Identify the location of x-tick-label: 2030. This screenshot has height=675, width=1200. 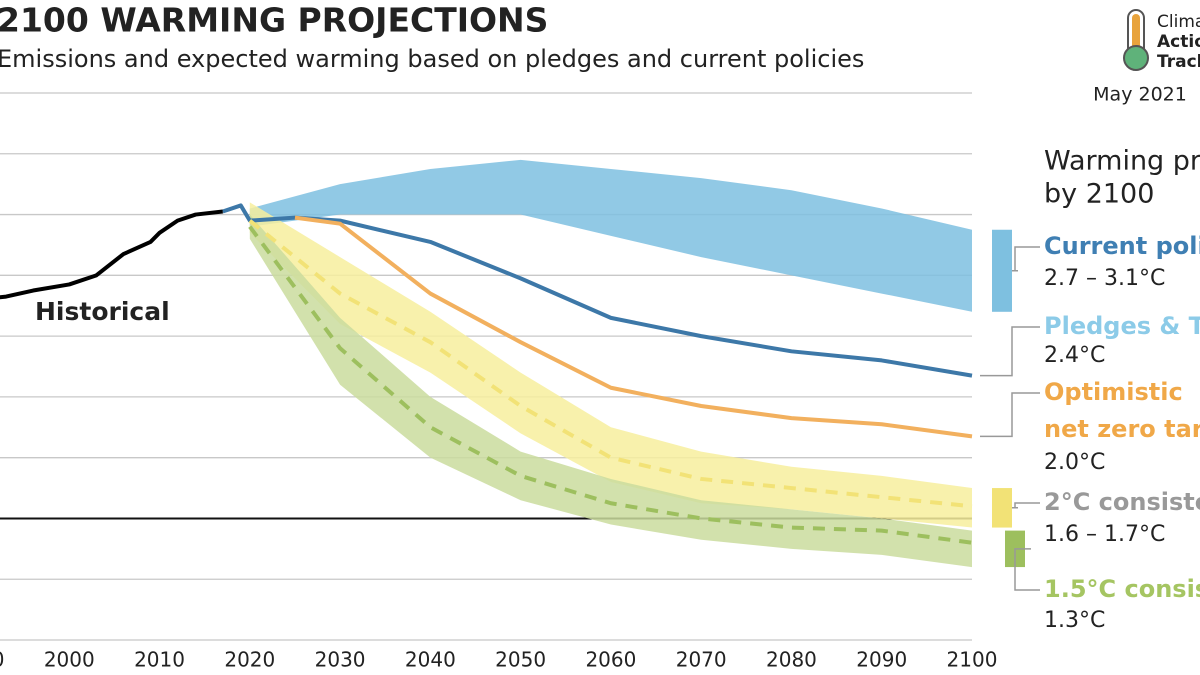
(340, 660).